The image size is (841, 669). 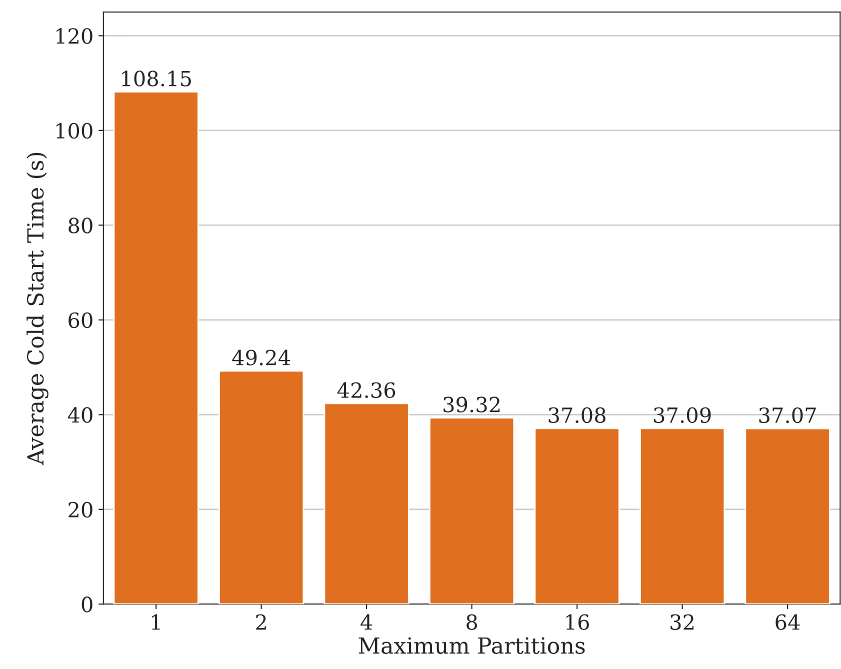 What do you see at coordinates (80, 510) in the screenshot?
I see `y-tick-label: 20` at bounding box center [80, 510].